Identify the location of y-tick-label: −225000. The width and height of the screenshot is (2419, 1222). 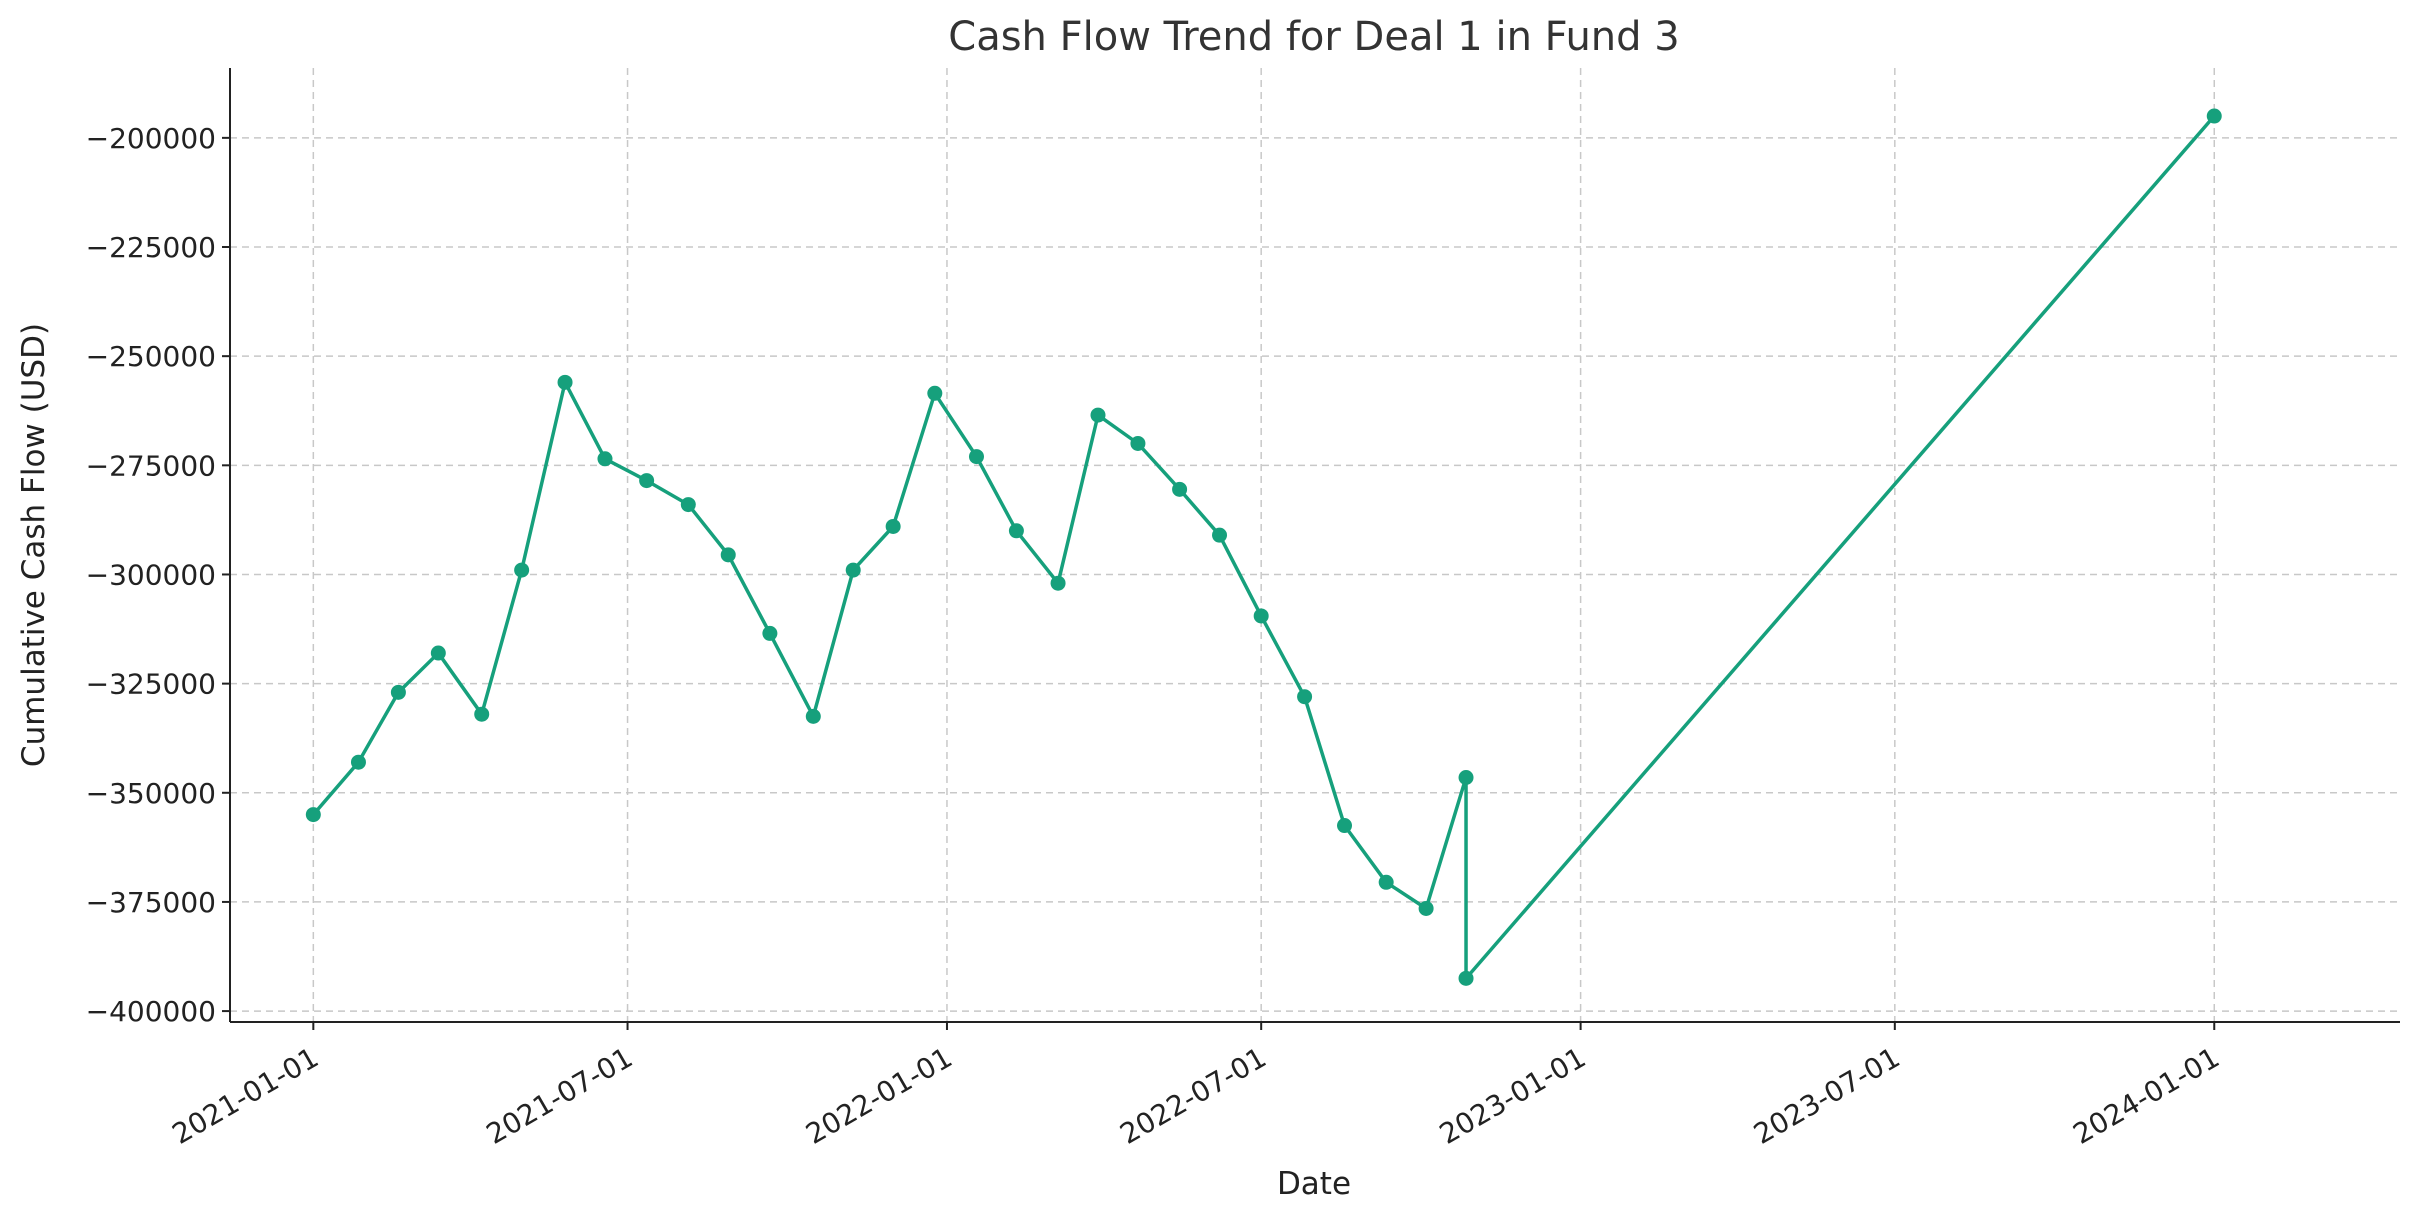
(151, 247).